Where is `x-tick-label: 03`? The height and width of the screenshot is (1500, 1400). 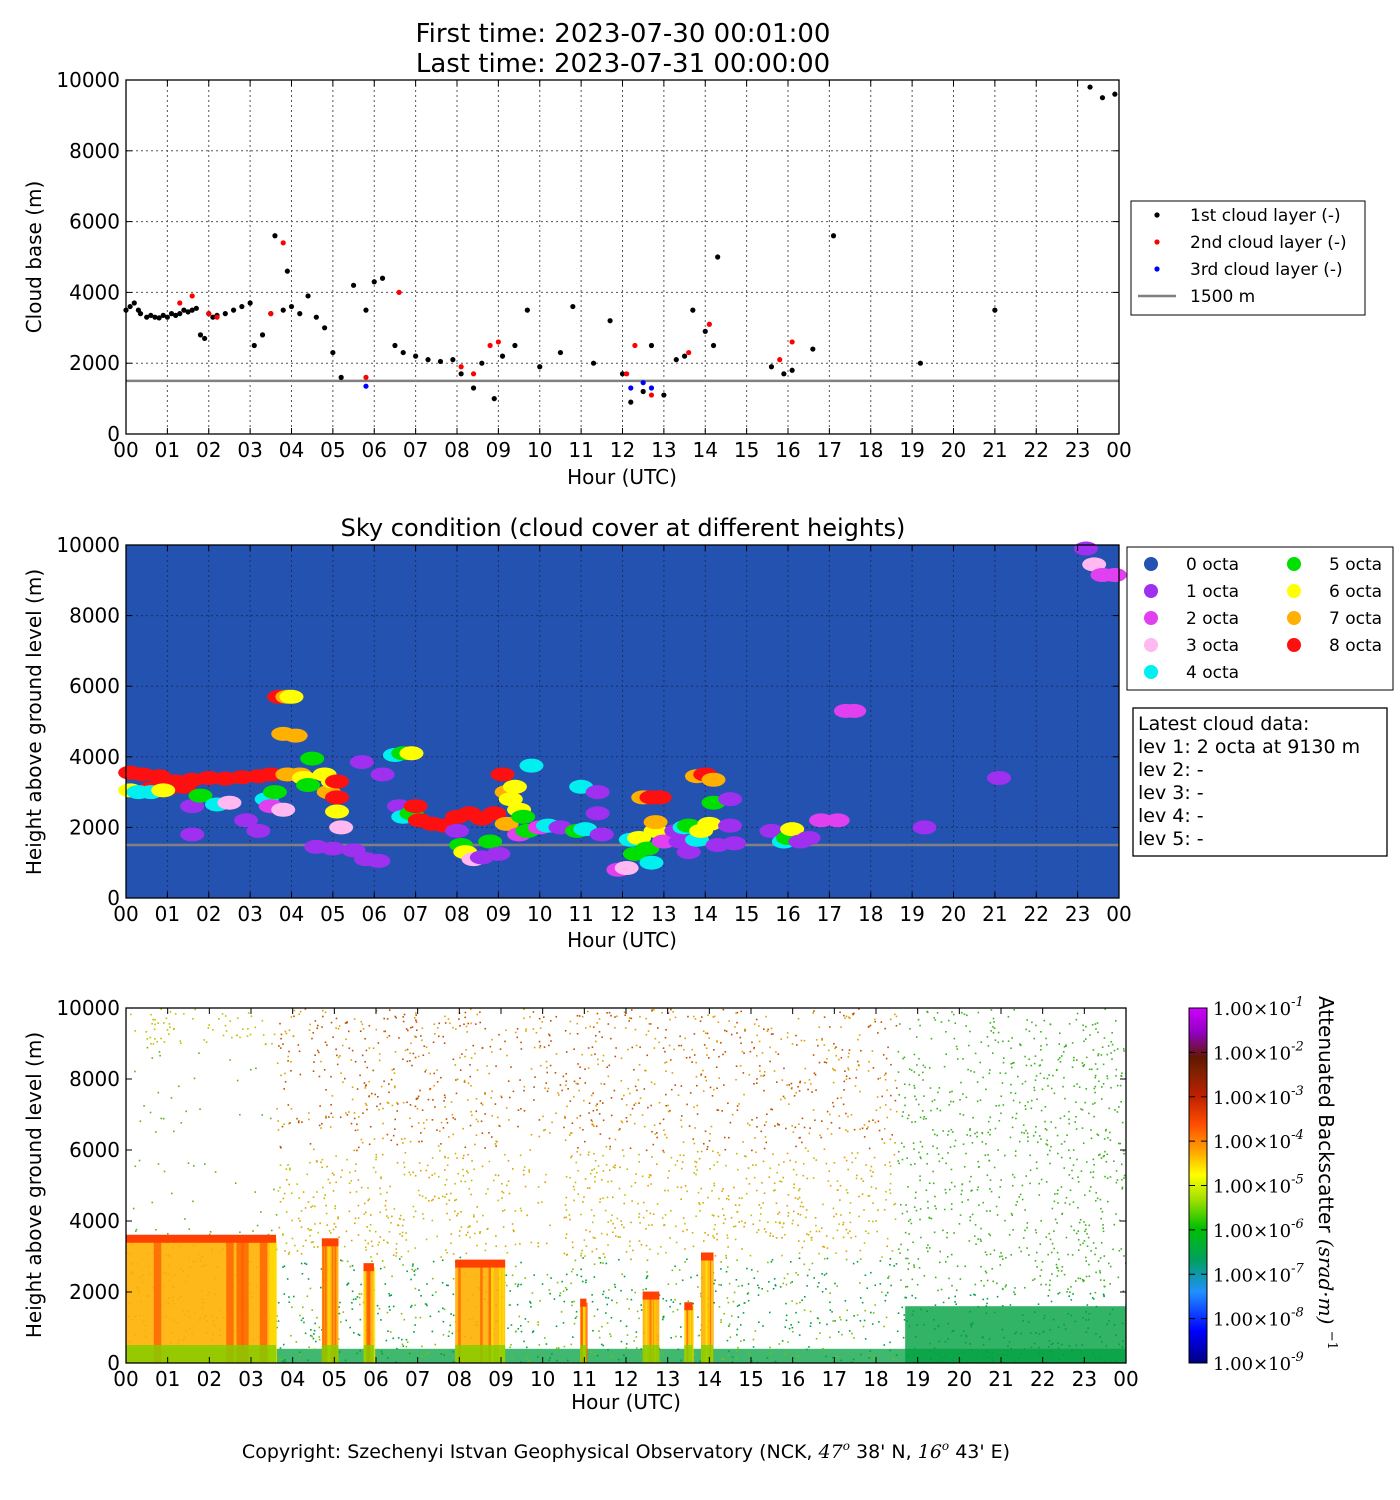
x-tick-label: 03 is located at coordinates (250, 1379).